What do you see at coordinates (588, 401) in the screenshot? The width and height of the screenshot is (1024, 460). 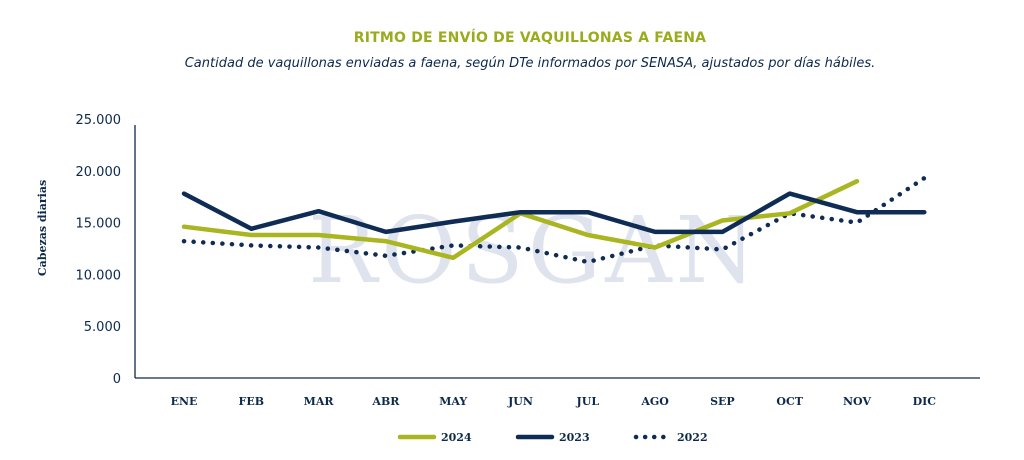 I see `x-tick-label: JUL` at bounding box center [588, 401].